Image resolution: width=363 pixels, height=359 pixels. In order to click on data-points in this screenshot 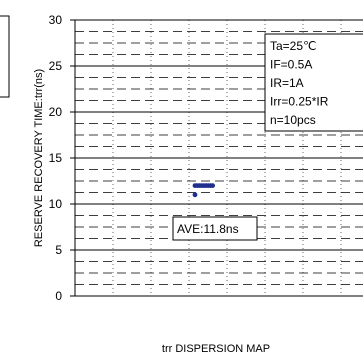, I will do `click(204, 190)`.